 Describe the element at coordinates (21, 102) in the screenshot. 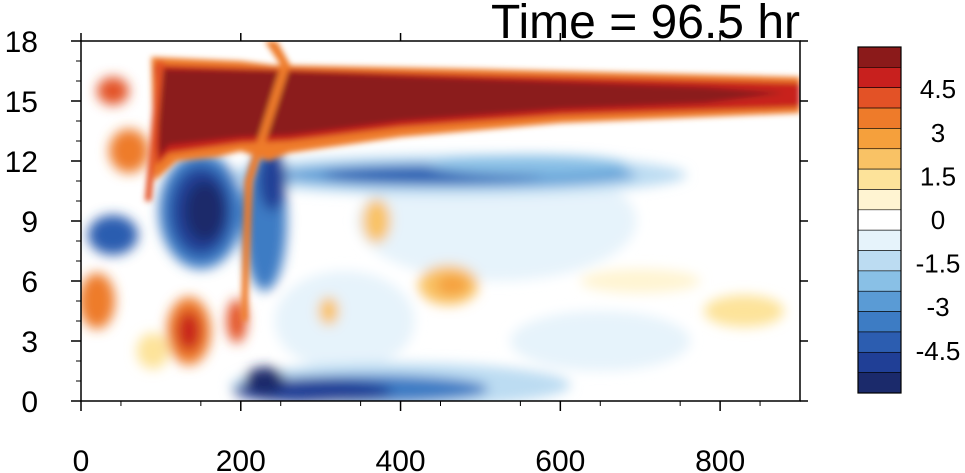

I see `y-tick-label: 15` at that location.